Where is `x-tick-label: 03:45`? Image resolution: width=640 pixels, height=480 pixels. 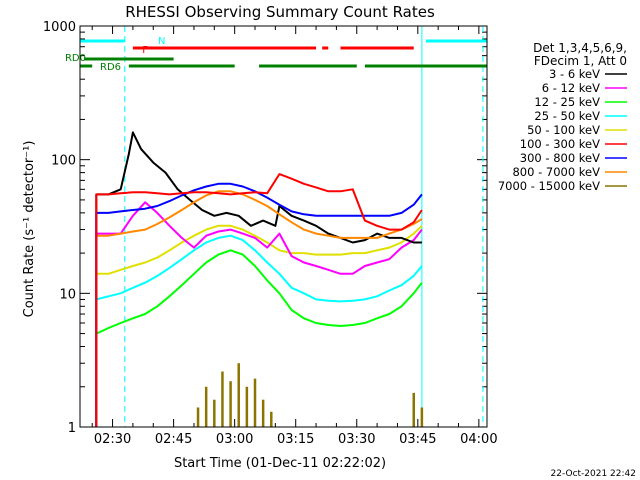
x-tick-label: 03:45 is located at coordinates (417, 439).